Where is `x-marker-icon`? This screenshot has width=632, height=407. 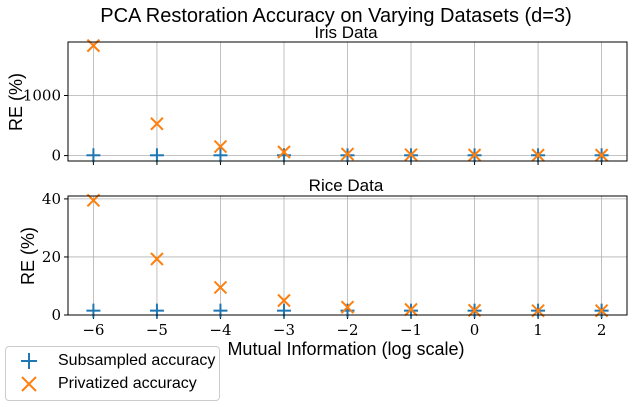 x-marker-icon is located at coordinates (29, 384).